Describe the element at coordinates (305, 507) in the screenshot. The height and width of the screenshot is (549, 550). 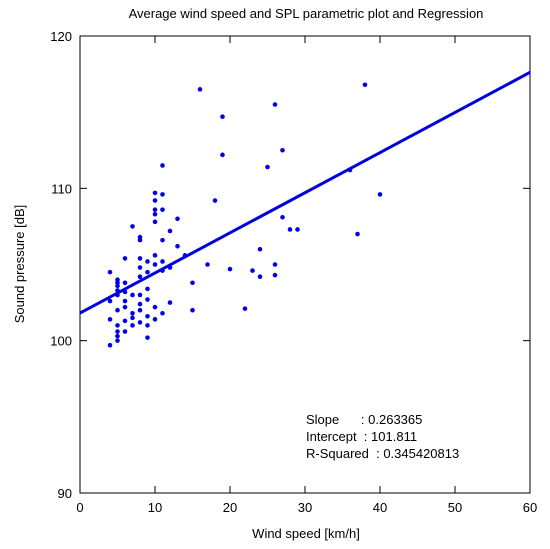
I see `x-tick-label: 30` at that location.